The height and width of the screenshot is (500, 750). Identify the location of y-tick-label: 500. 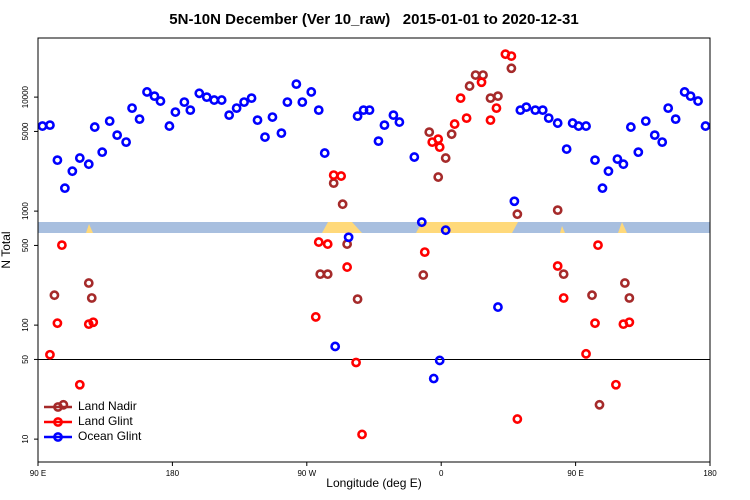
(25, 245).